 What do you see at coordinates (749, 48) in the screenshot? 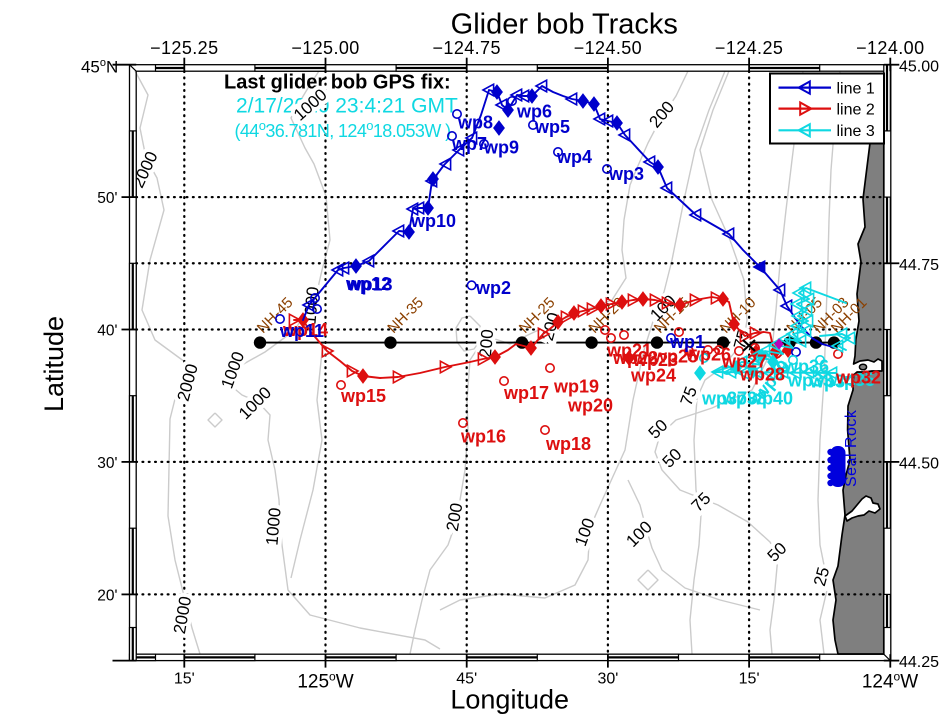
I see `svg-text: −124.25` at bounding box center [749, 48].